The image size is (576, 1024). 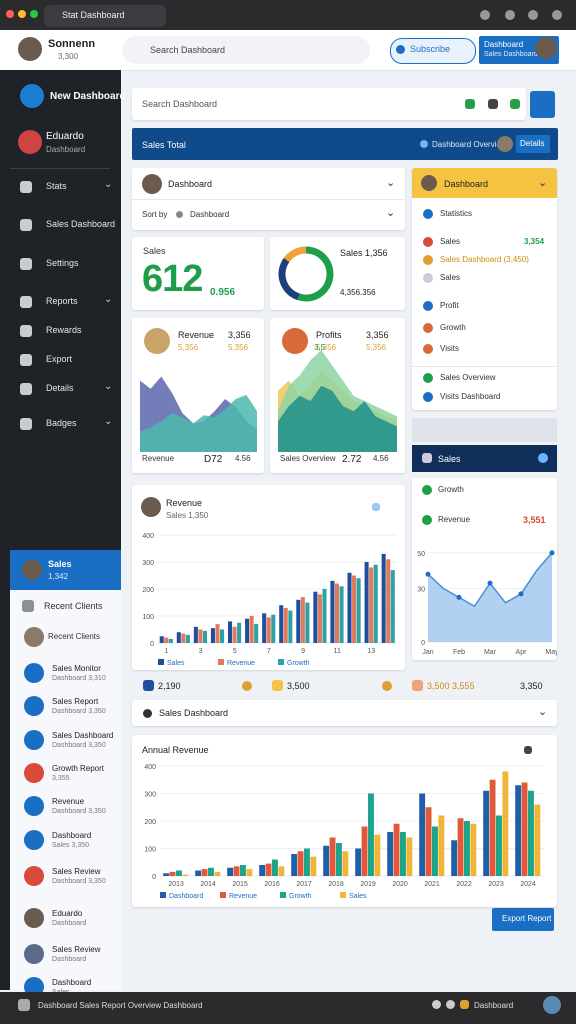 What do you see at coordinates (337, 651) in the screenshot?
I see `x-tick-label: 11` at bounding box center [337, 651].